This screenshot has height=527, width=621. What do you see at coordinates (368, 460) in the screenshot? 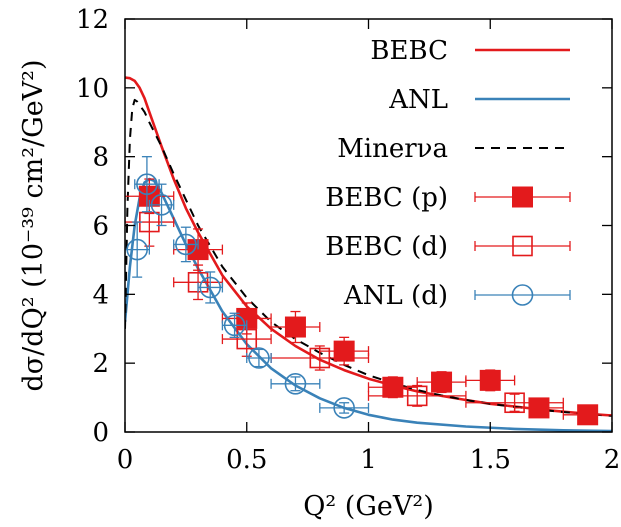
I see `x-tick-label-2: 1` at bounding box center [368, 460].